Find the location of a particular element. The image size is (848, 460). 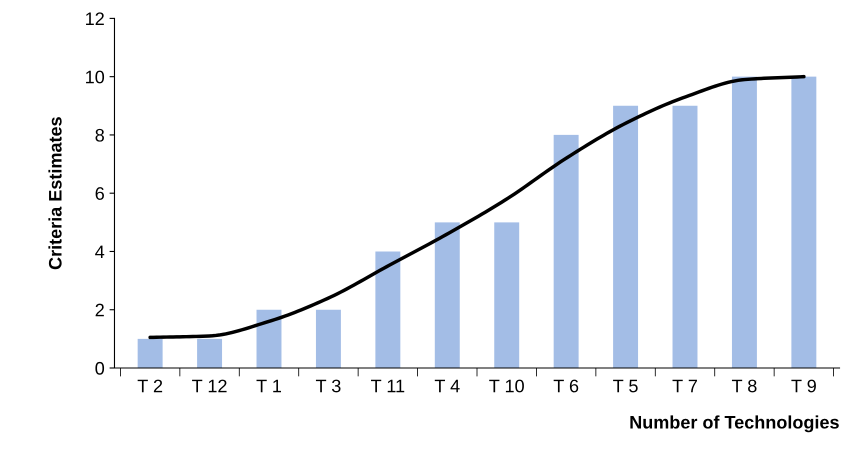

x-tick-label: T 2 is located at coordinates (150, 386).